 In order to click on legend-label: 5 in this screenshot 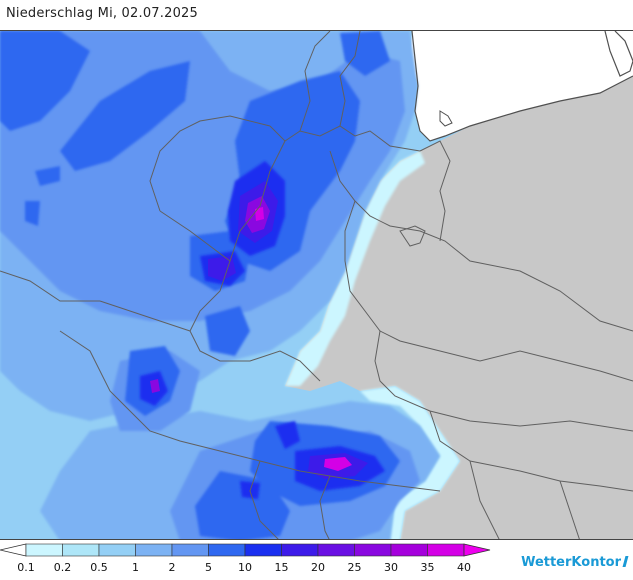, I will do `click(208, 567)`.